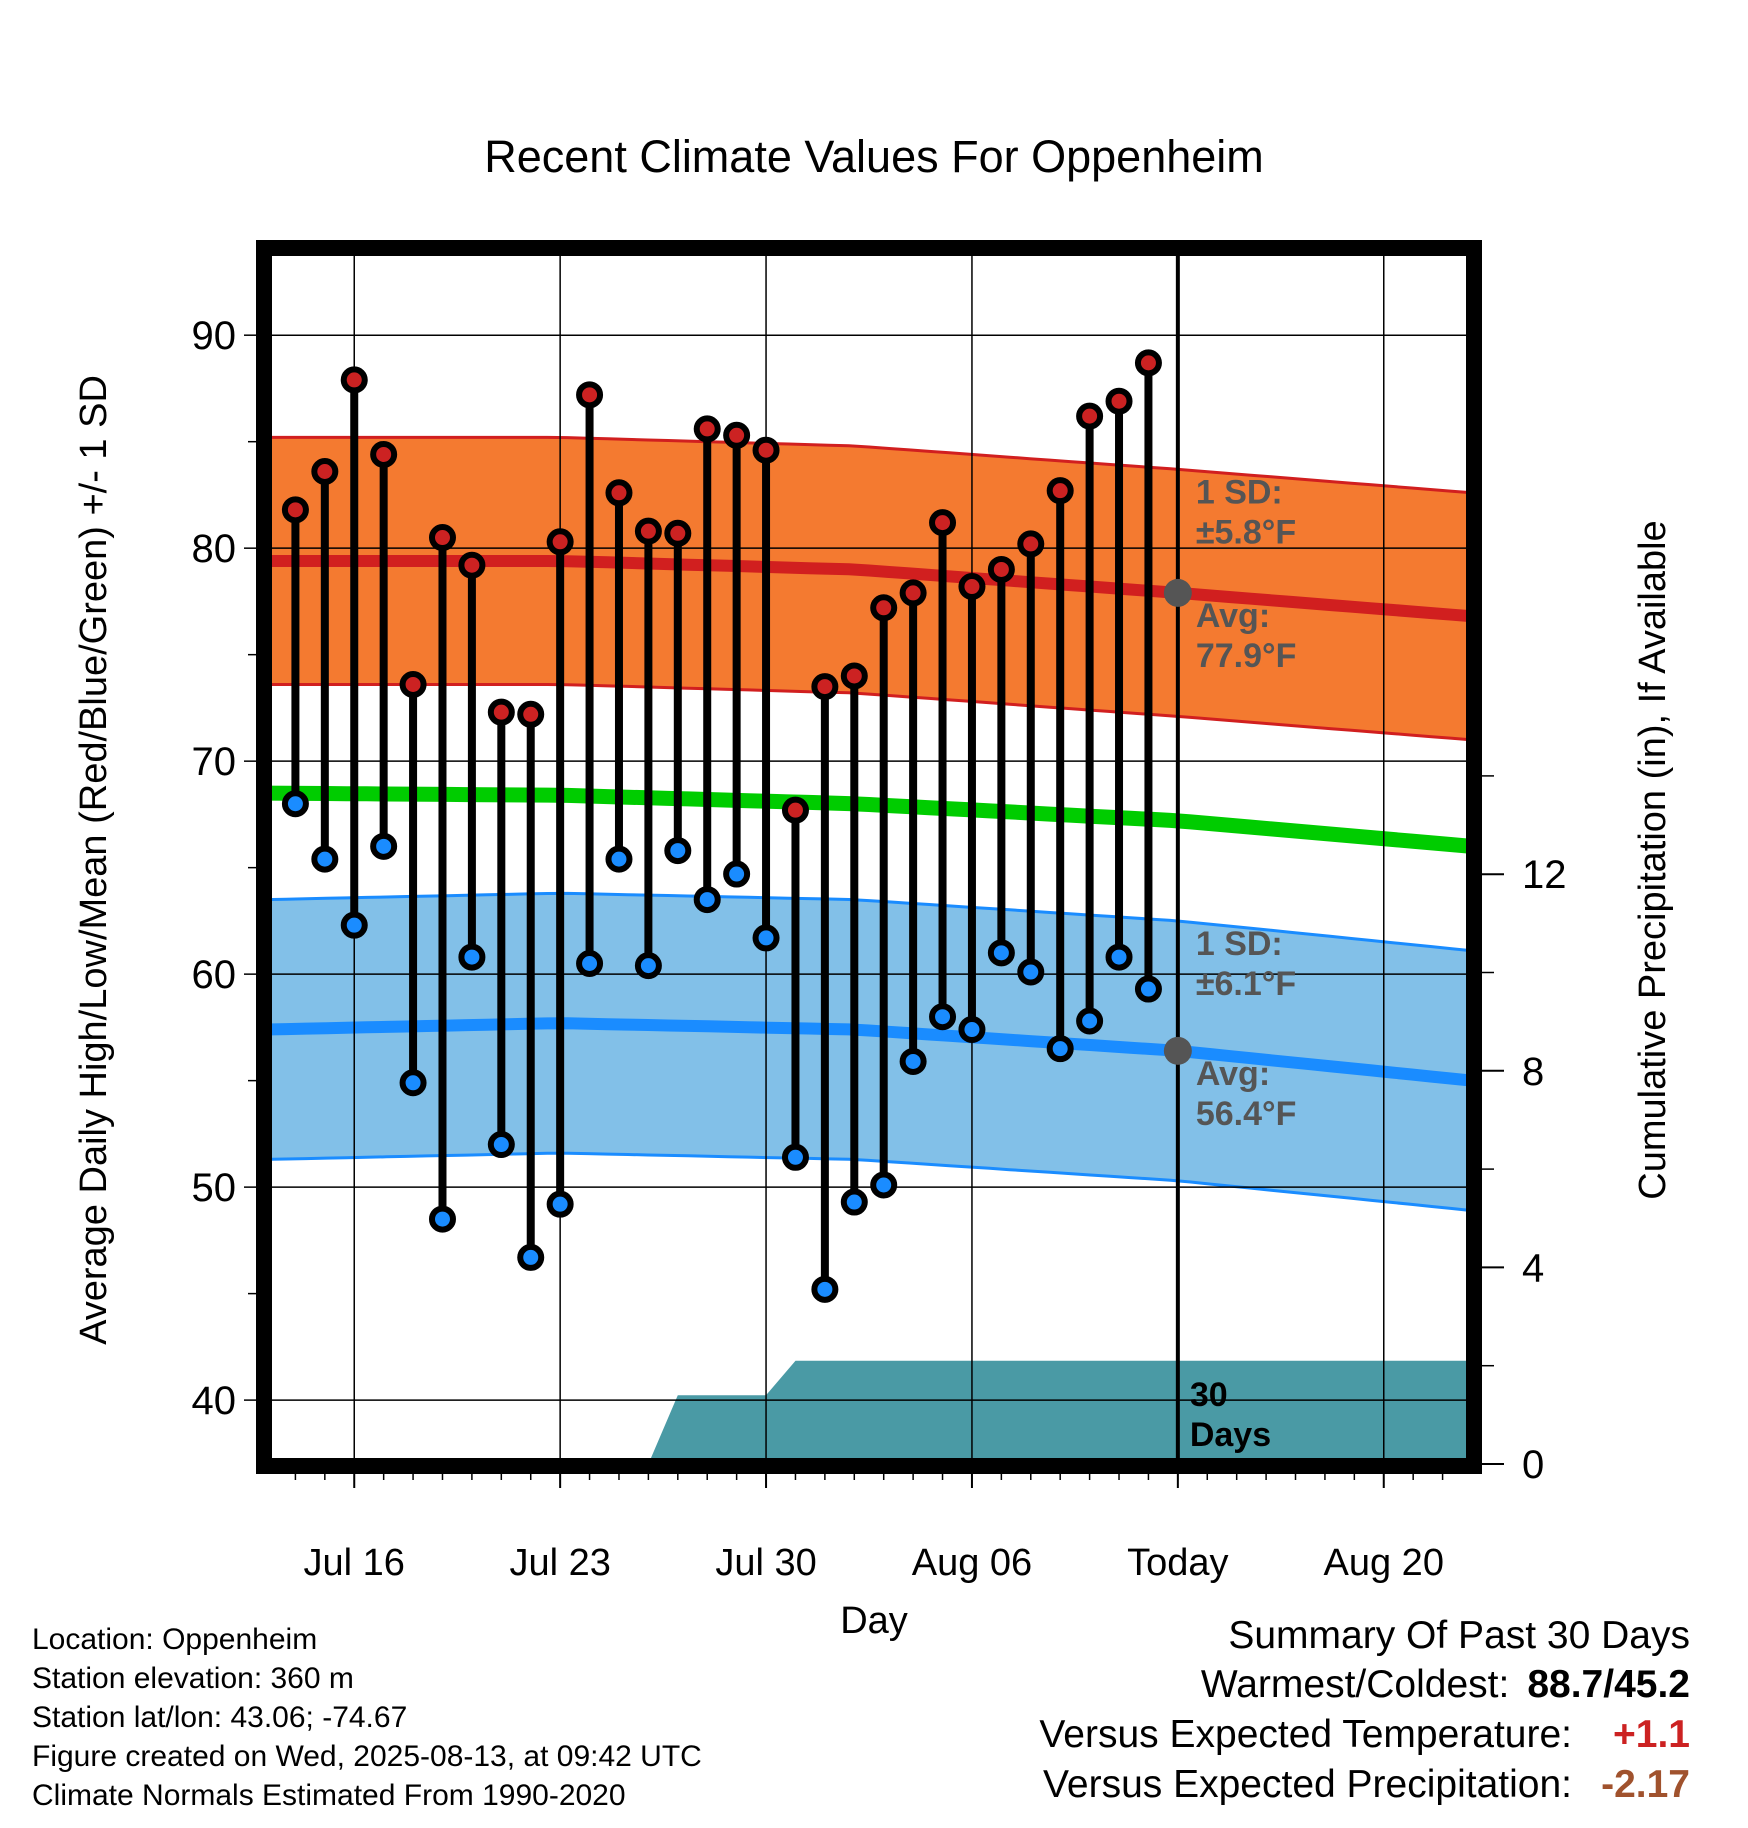 This screenshot has height=1828, width=1748. I want to click on x-axis-label: Day, so click(874, 1621).